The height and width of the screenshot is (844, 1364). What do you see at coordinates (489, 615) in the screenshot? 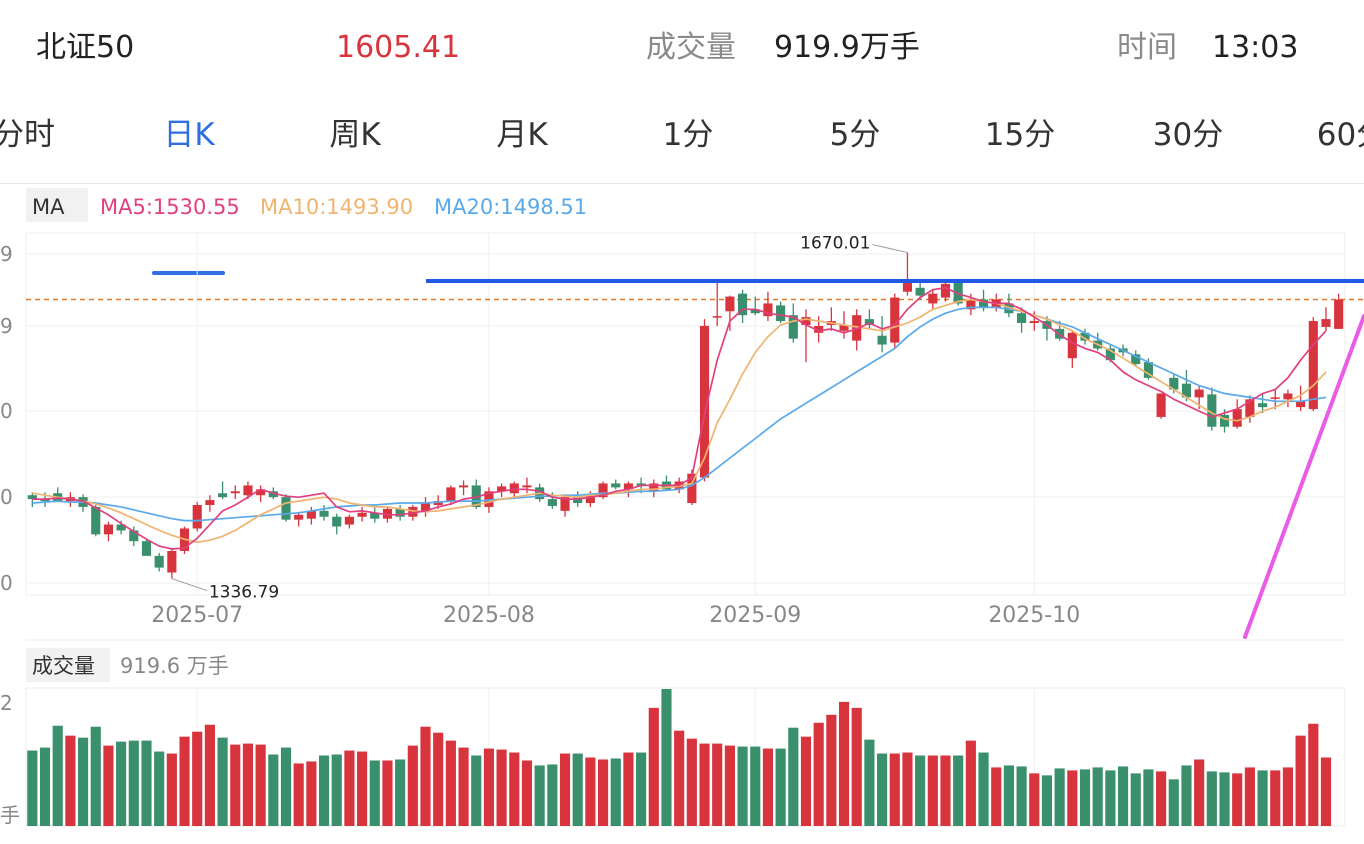
I see `x-tick-label: 2025-08` at bounding box center [489, 615].